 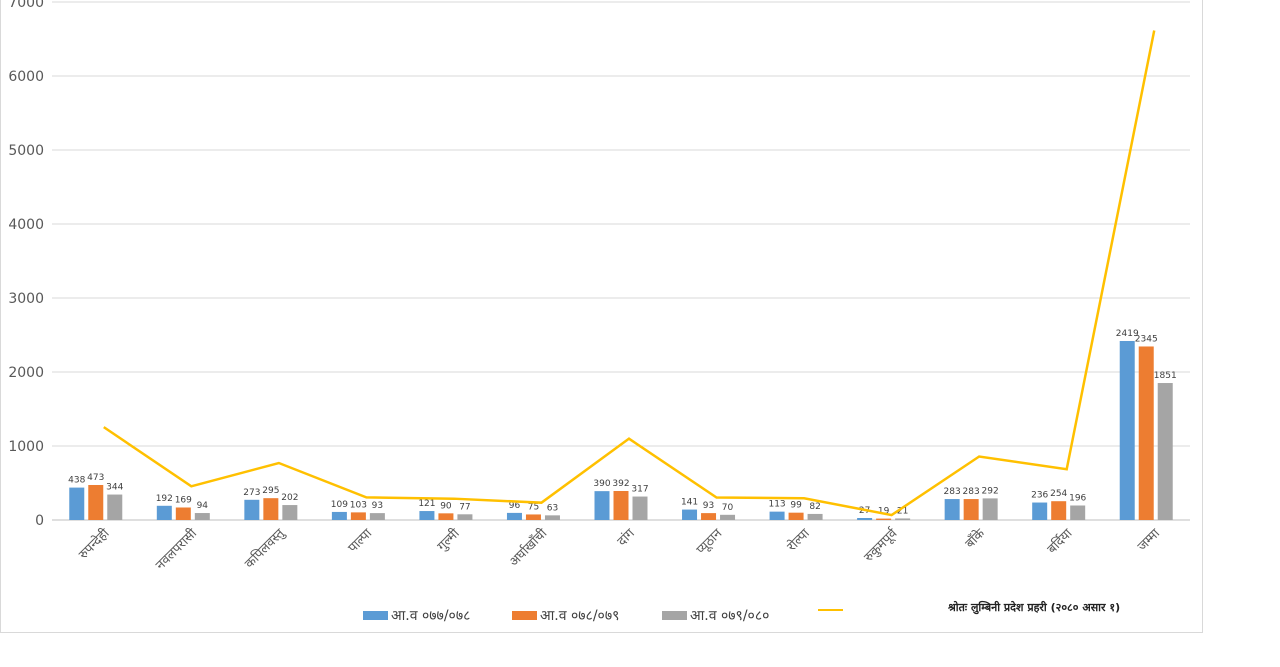 I want to click on data-label: 99, so click(x=796, y=506).